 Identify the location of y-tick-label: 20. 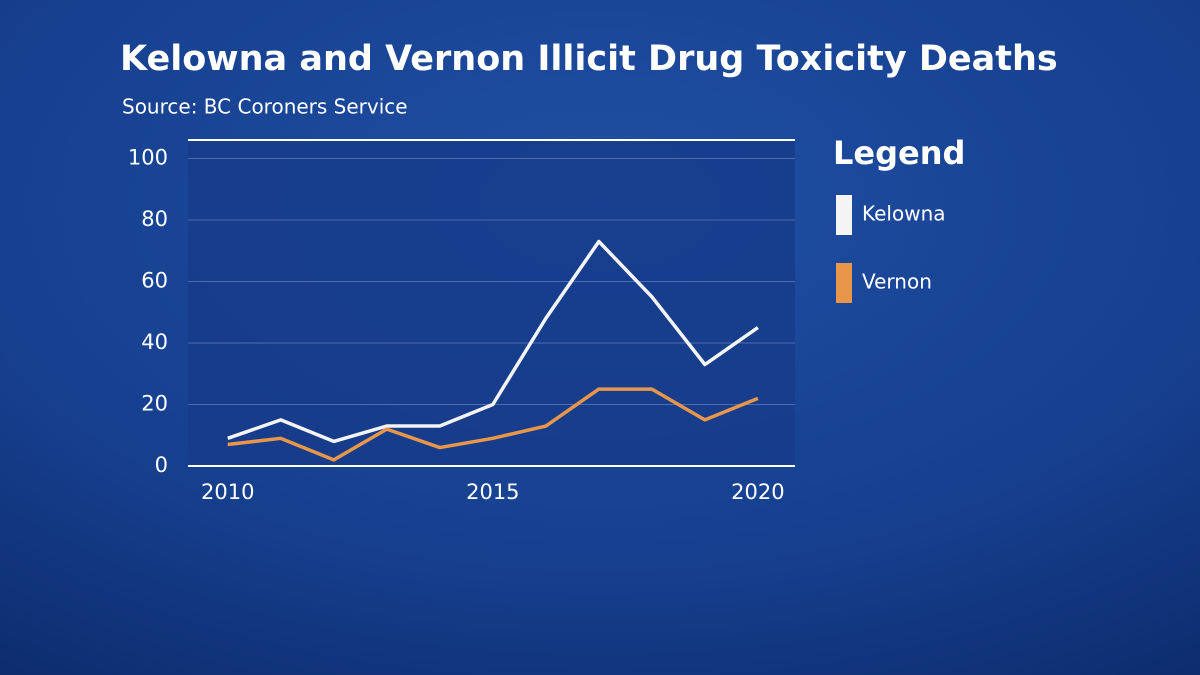
(154, 403).